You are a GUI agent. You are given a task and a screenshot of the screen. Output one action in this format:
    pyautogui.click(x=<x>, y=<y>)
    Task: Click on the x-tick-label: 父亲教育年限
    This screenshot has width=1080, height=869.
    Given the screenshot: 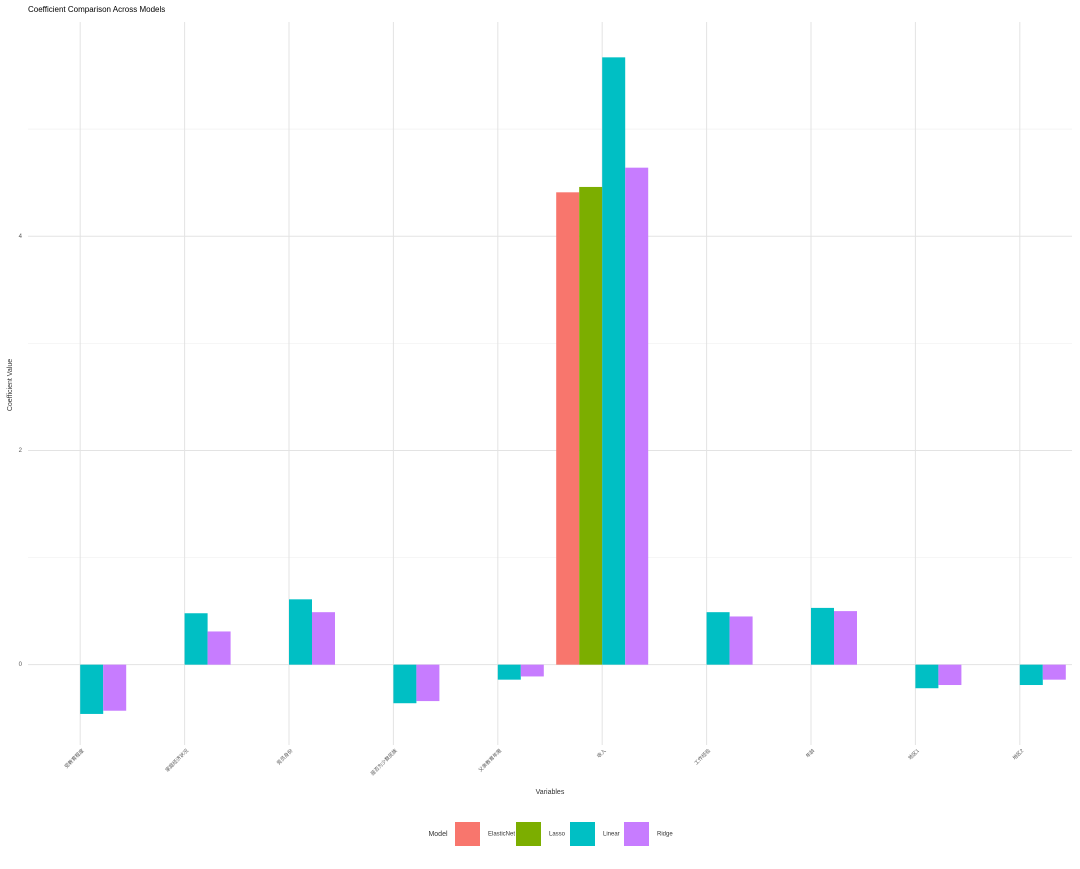 What is the action you would take?
    pyautogui.click(x=490, y=760)
    